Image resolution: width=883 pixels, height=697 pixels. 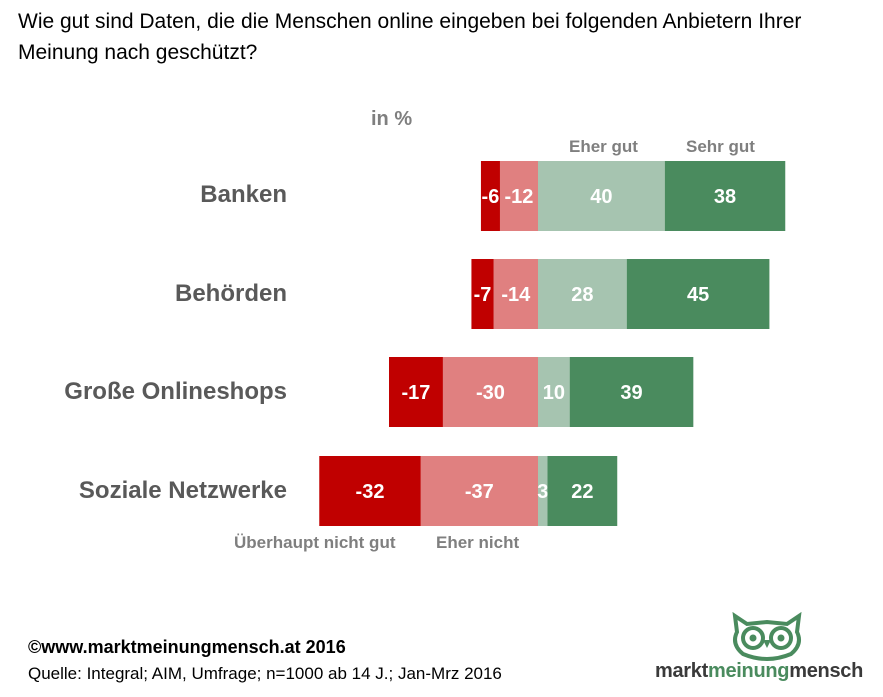 I want to click on bar-banken-eher-gut, so click(x=601, y=196).